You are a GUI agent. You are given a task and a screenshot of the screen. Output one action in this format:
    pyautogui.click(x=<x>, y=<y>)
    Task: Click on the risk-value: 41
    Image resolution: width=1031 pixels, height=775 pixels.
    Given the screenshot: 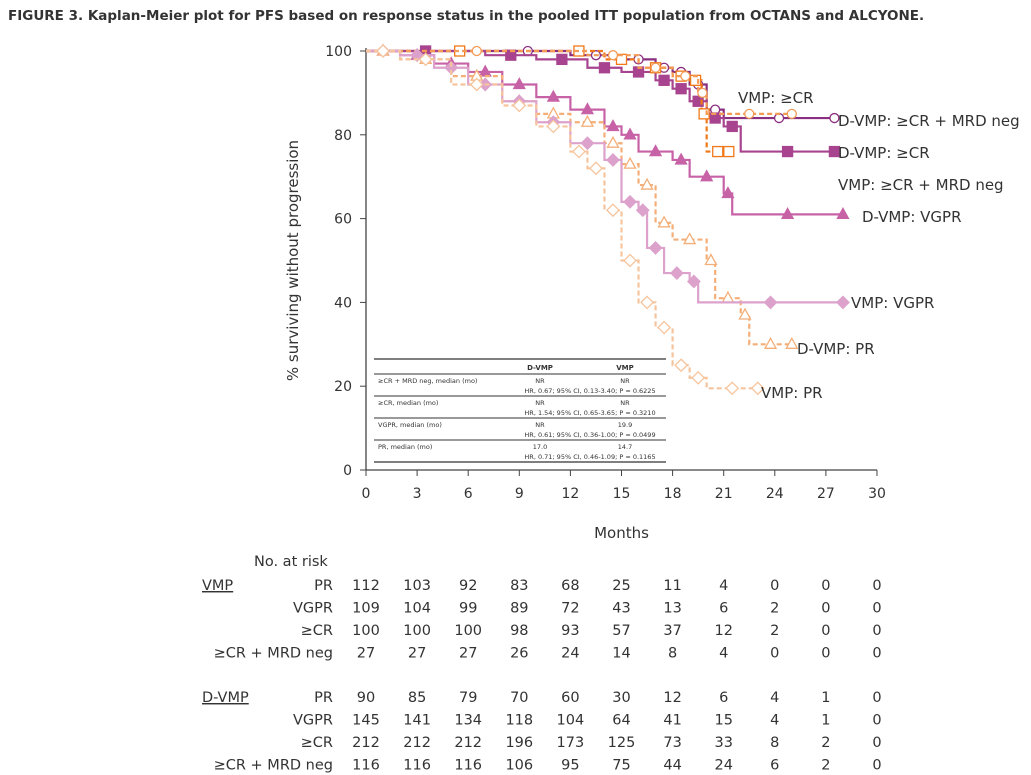 What is the action you would take?
    pyautogui.click(x=672, y=721)
    